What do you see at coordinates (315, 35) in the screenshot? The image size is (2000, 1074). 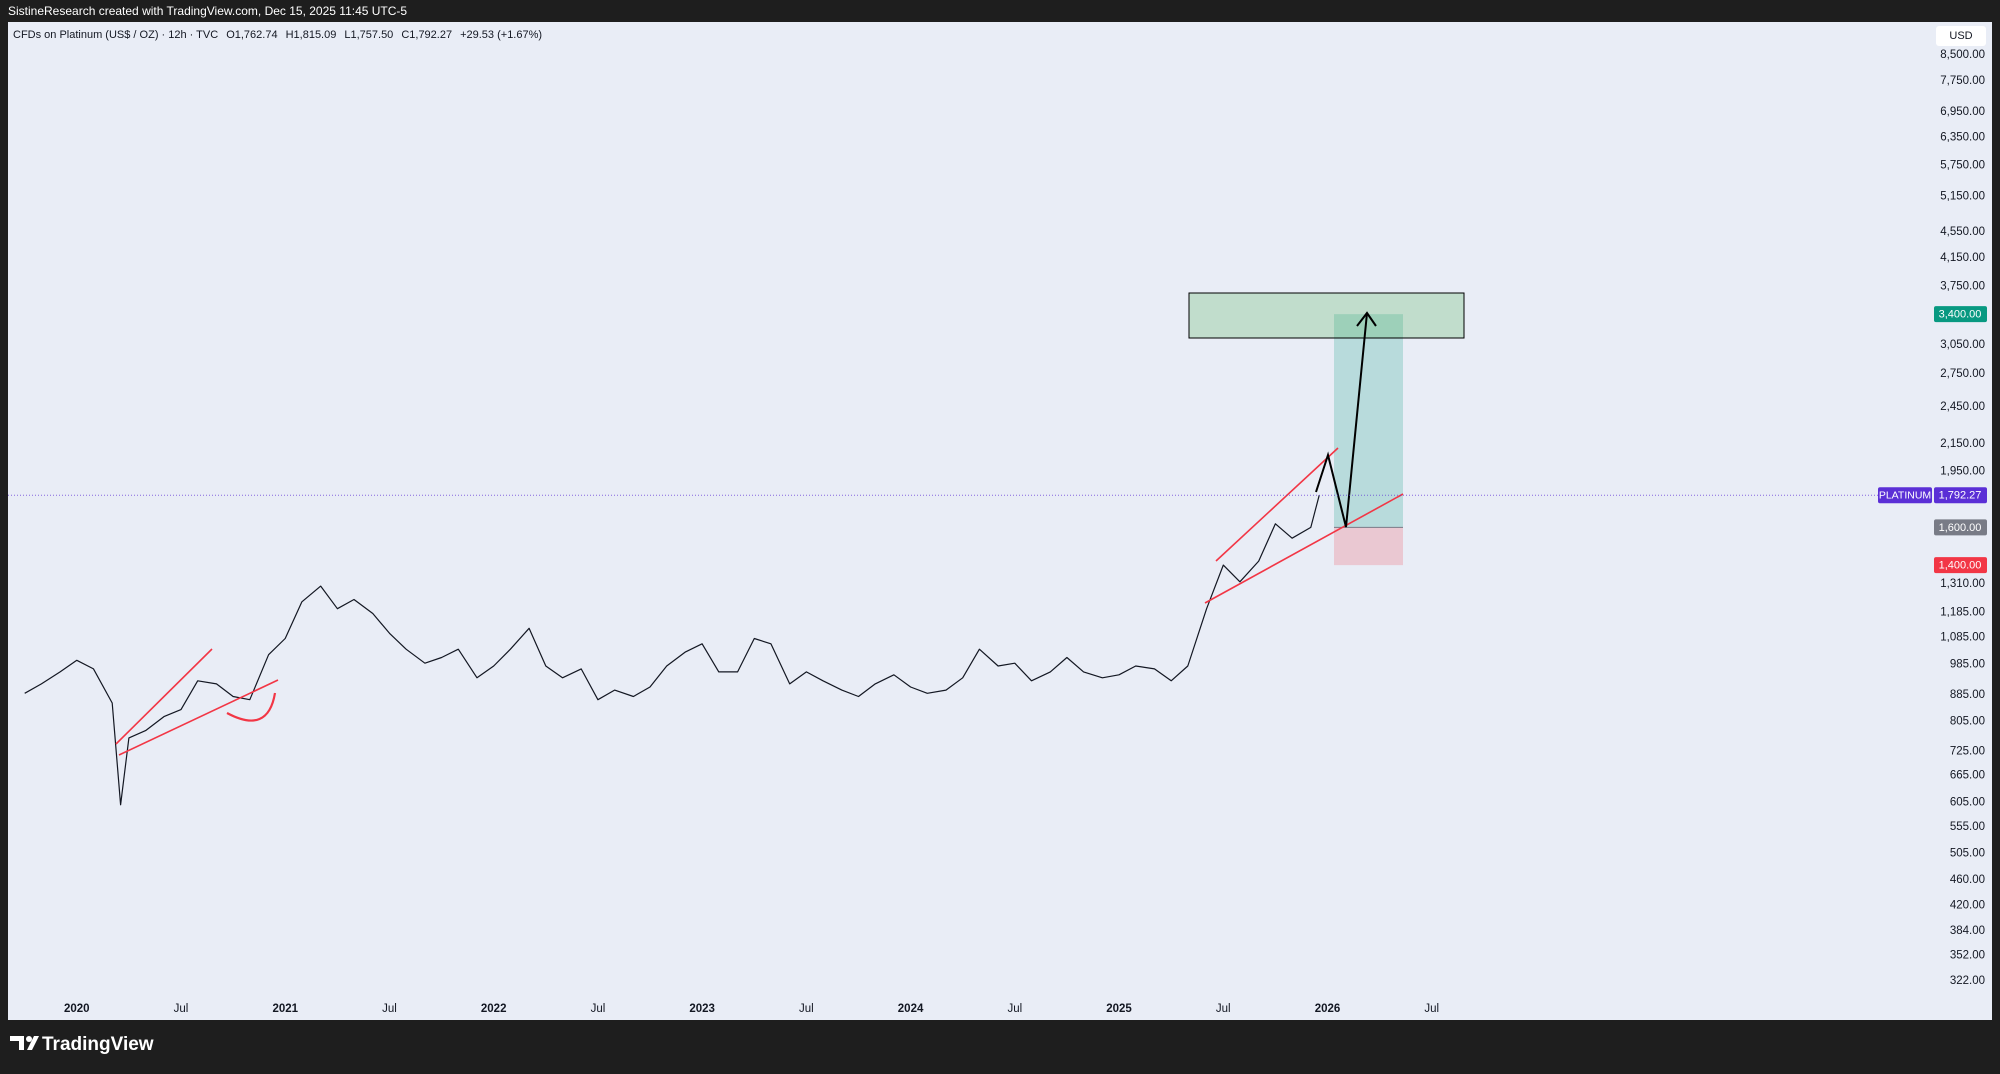 I see `ohlc-value: 1,815.09` at bounding box center [315, 35].